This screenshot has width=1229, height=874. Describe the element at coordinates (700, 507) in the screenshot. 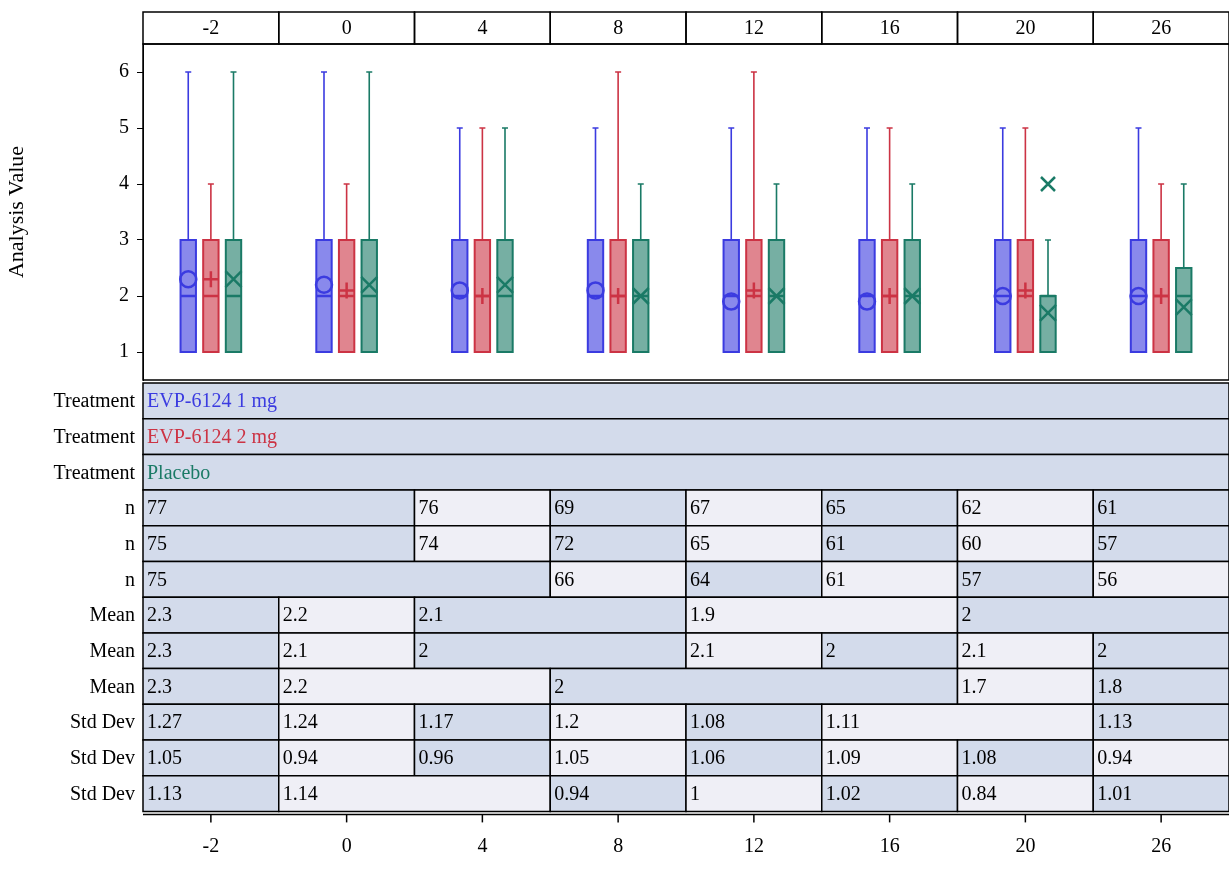

I see `text: 67` at that location.